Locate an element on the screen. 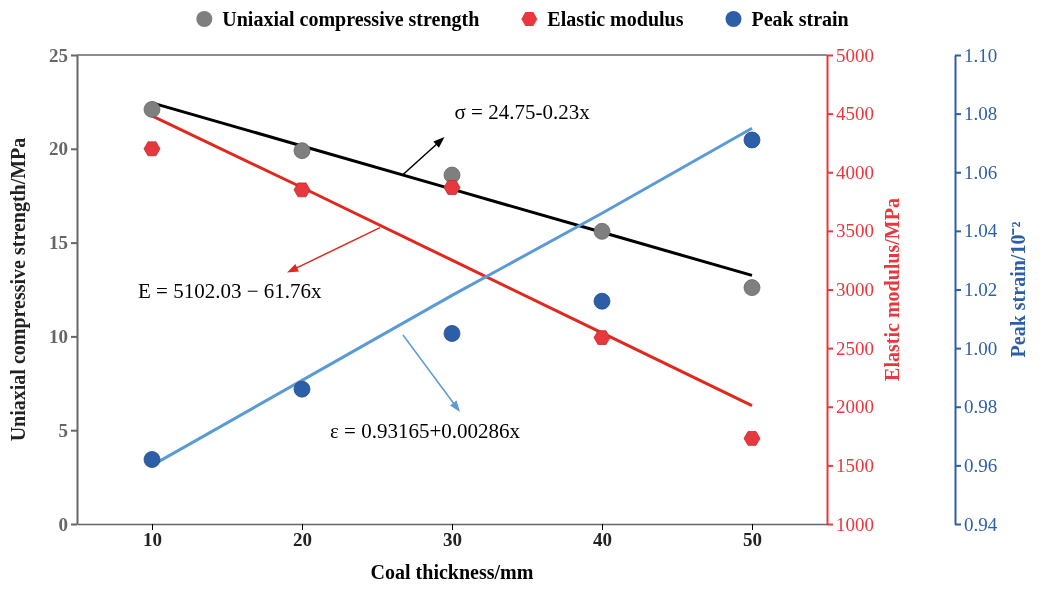  y-tick-label: 5 is located at coordinates (63, 430).